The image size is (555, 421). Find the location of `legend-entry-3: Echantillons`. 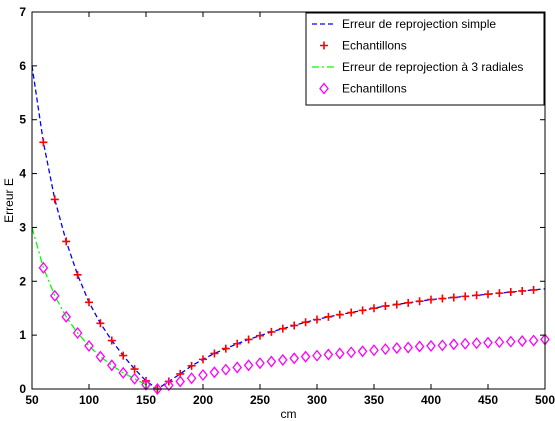

legend-entry-3: Echantillons is located at coordinates (363, 89).